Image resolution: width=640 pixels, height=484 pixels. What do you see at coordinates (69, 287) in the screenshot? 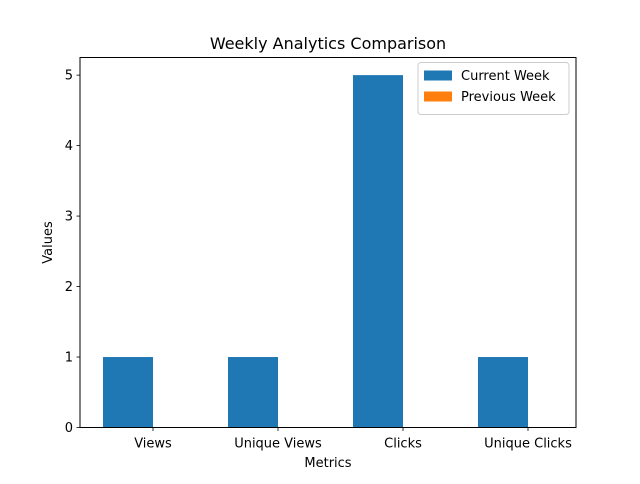
I see `y-tick-label: 2` at bounding box center [69, 287].